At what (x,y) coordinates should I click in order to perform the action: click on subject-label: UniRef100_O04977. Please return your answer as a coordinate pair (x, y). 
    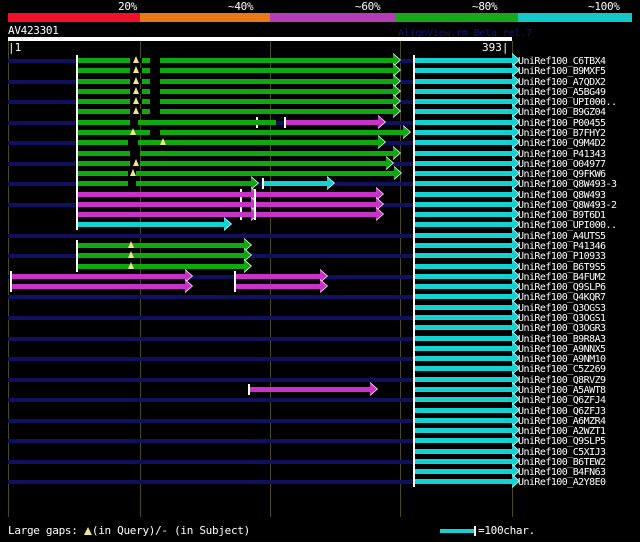
    Looking at the image, I should click on (562, 164).